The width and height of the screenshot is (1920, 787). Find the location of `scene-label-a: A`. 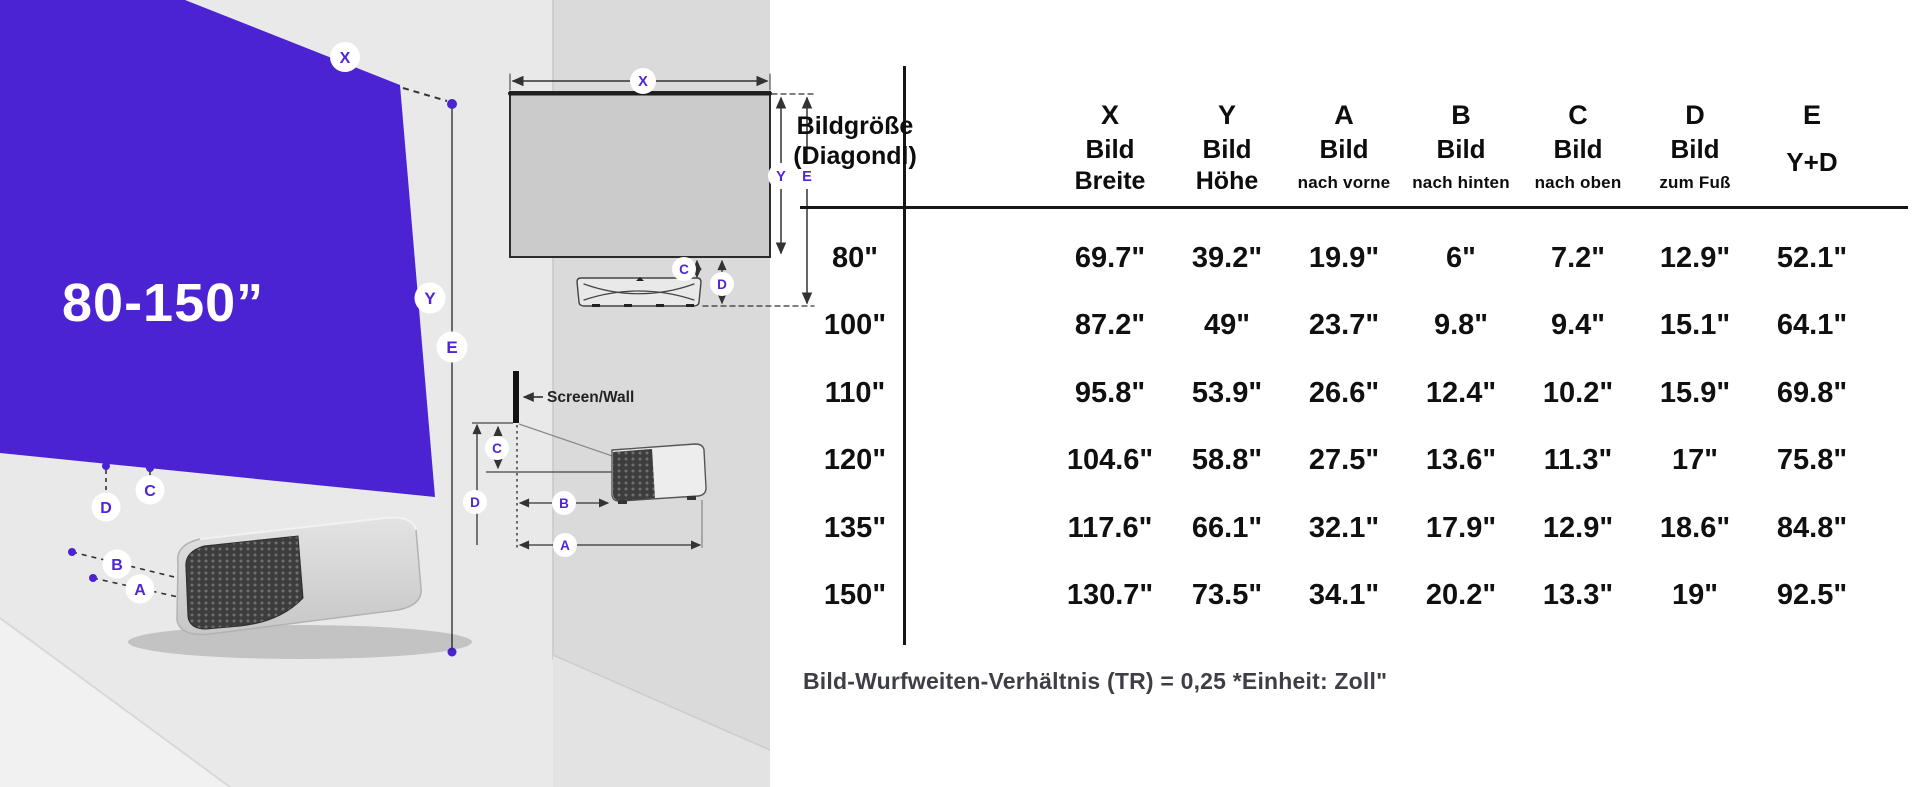

scene-label-a: A is located at coordinates (140, 589).